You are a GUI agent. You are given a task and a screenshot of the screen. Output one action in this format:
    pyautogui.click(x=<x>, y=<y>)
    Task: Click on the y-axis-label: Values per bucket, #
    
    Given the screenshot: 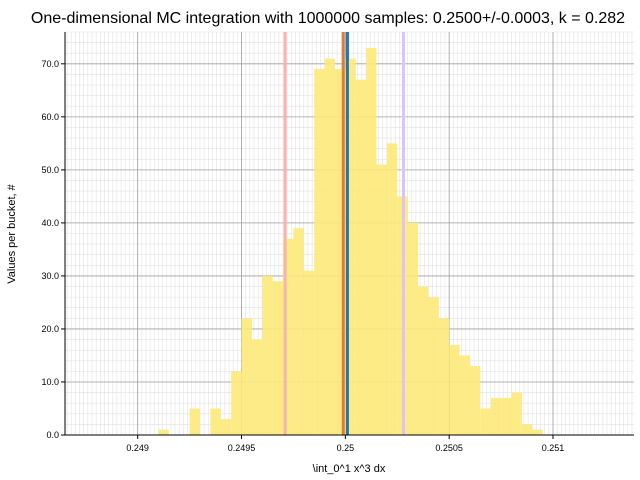 What is the action you would take?
    pyautogui.click(x=12, y=233)
    